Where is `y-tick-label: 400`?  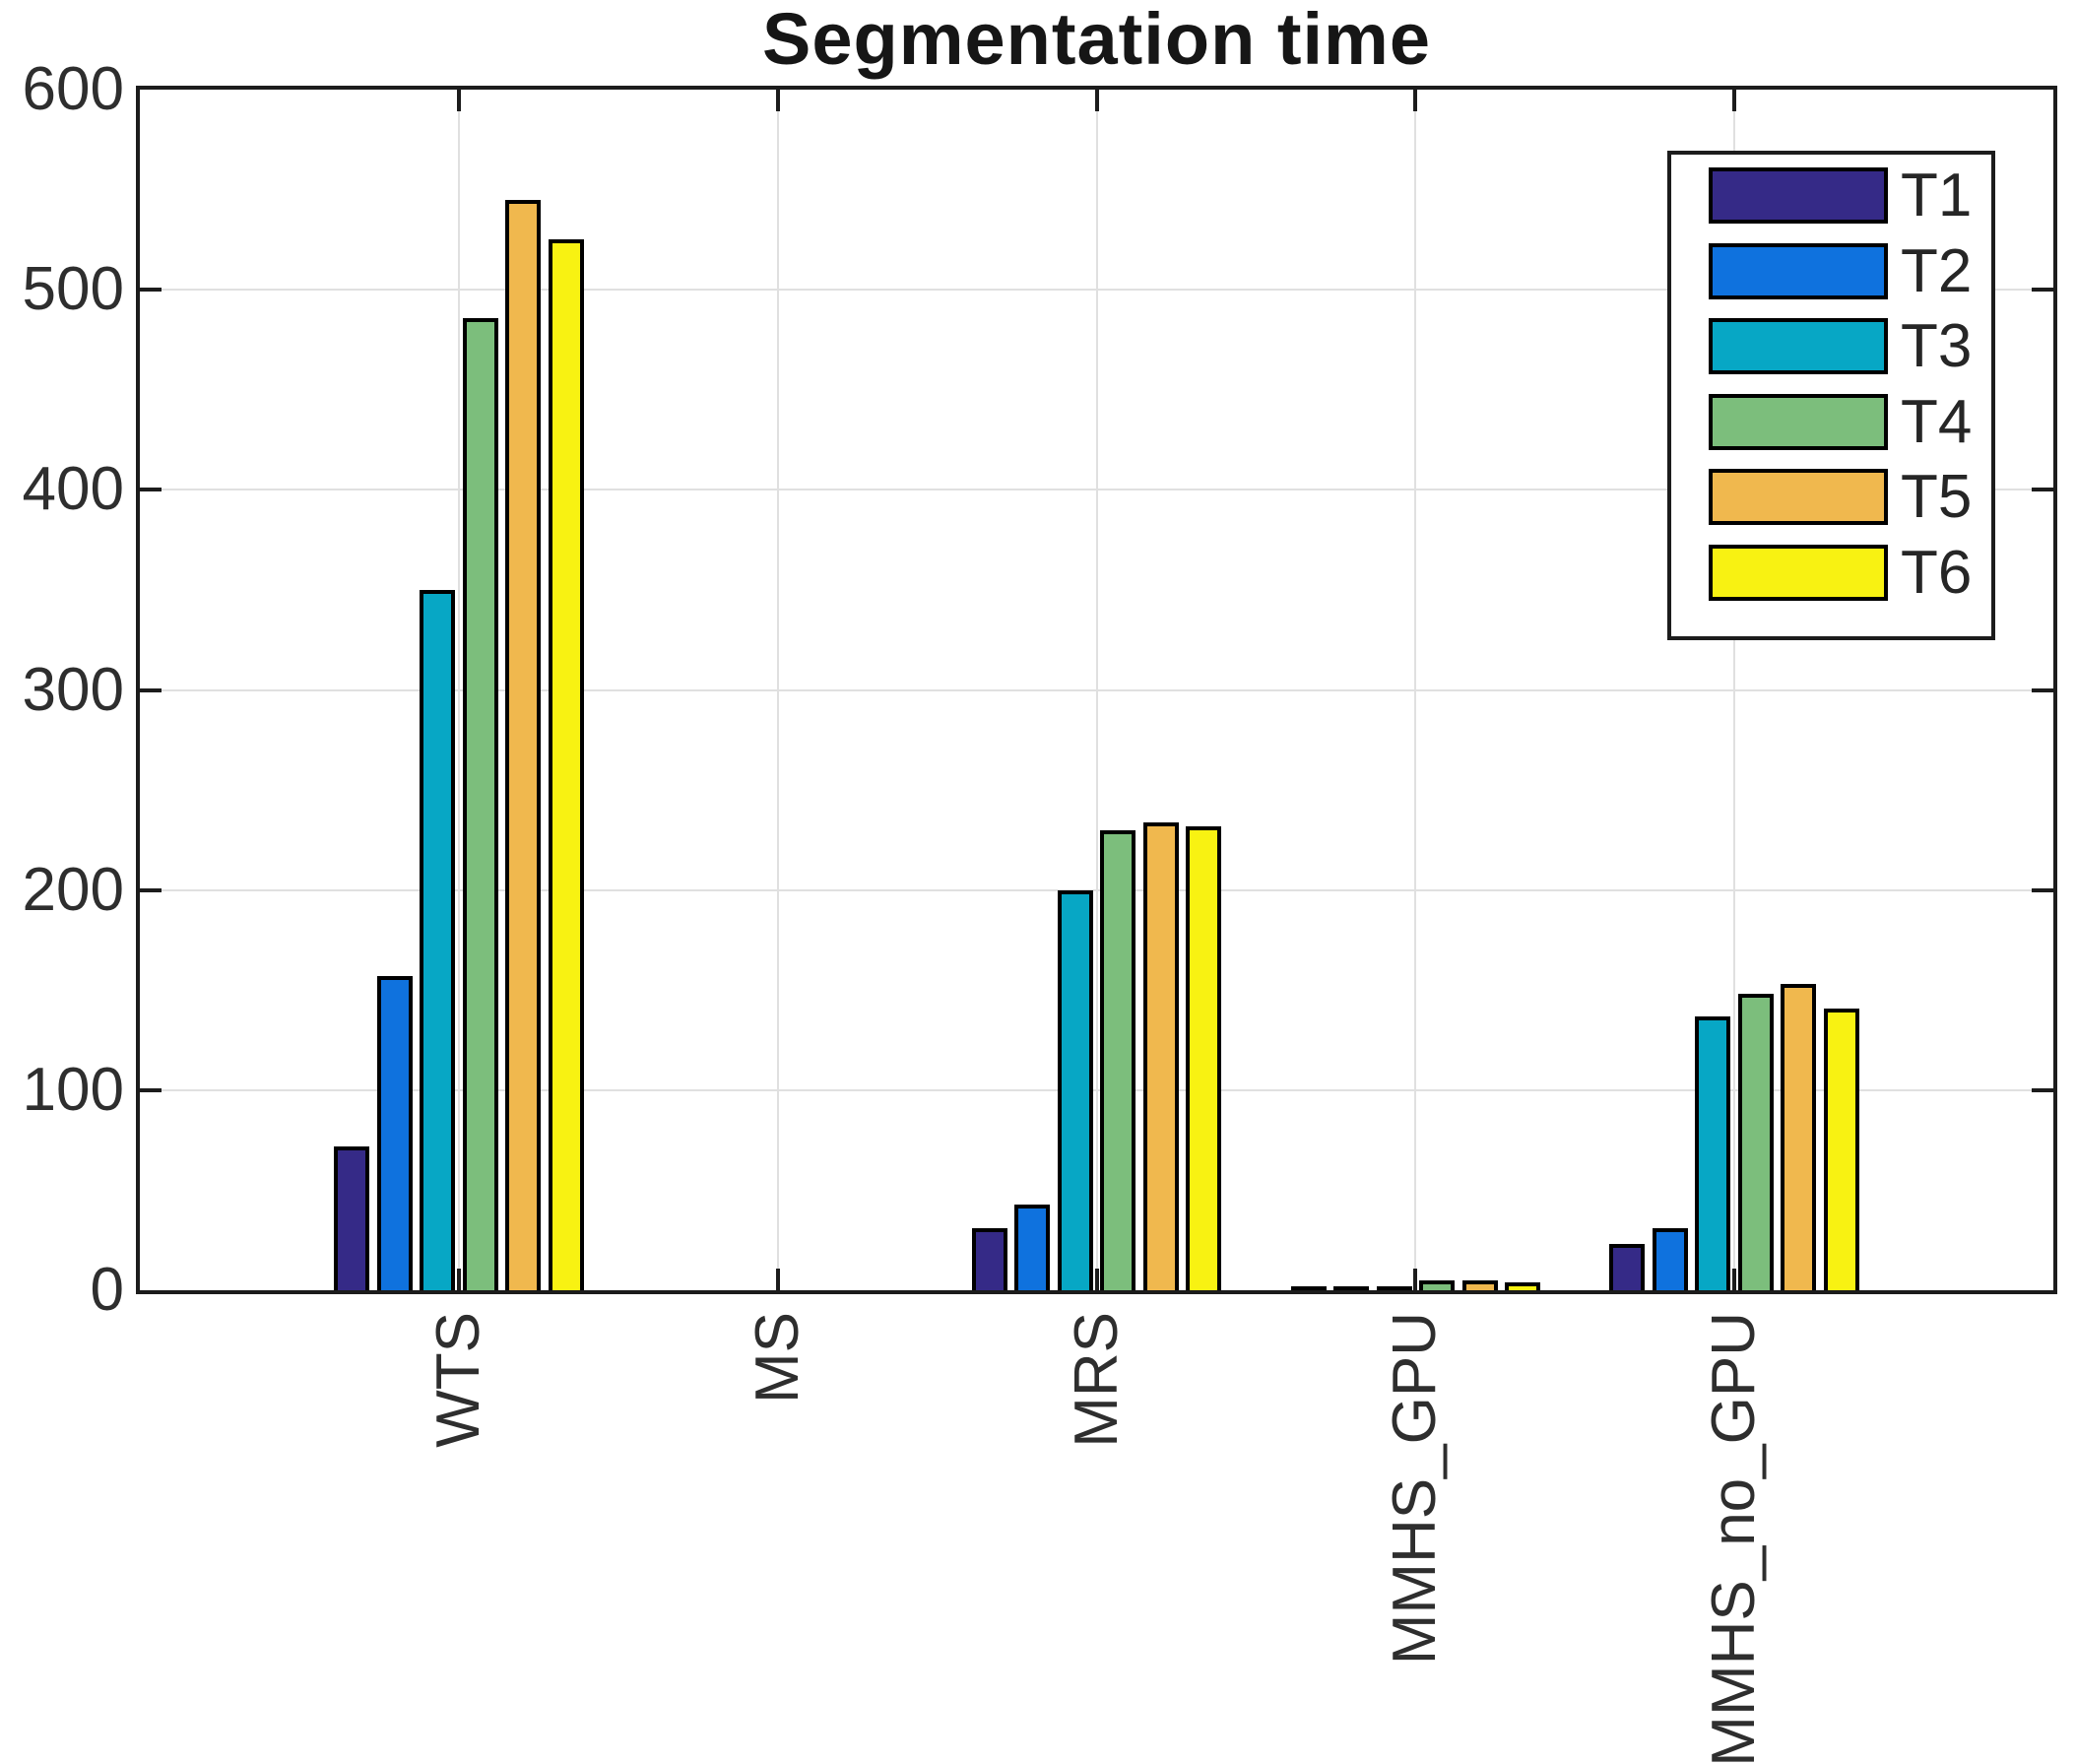
y-tick-label: 400 is located at coordinates (73, 490).